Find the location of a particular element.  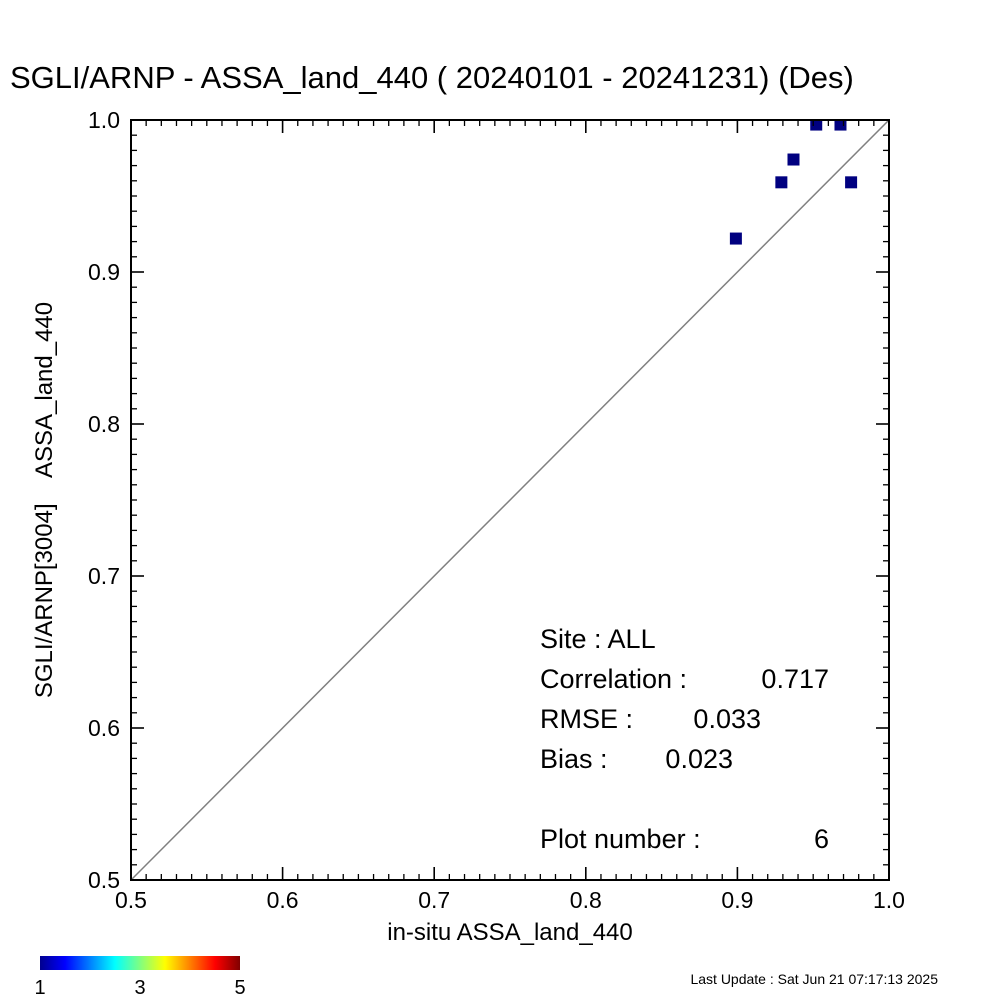

x-tick-label: 0.5 is located at coordinates (131, 900).